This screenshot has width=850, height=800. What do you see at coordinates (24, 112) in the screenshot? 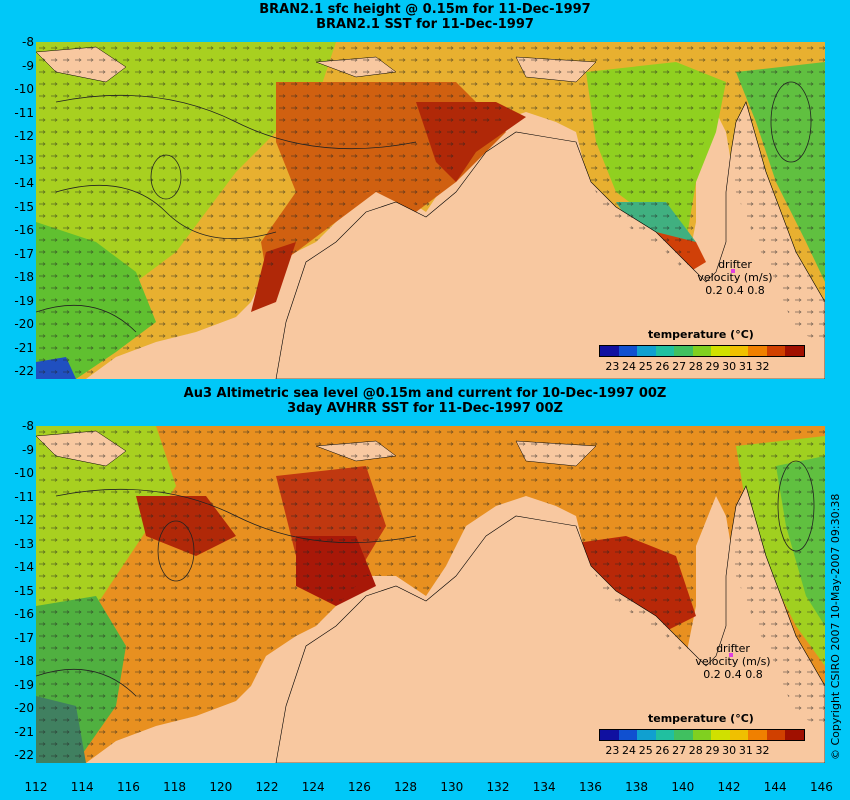
I see `top-lat-tick: -11` at bounding box center [24, 112].